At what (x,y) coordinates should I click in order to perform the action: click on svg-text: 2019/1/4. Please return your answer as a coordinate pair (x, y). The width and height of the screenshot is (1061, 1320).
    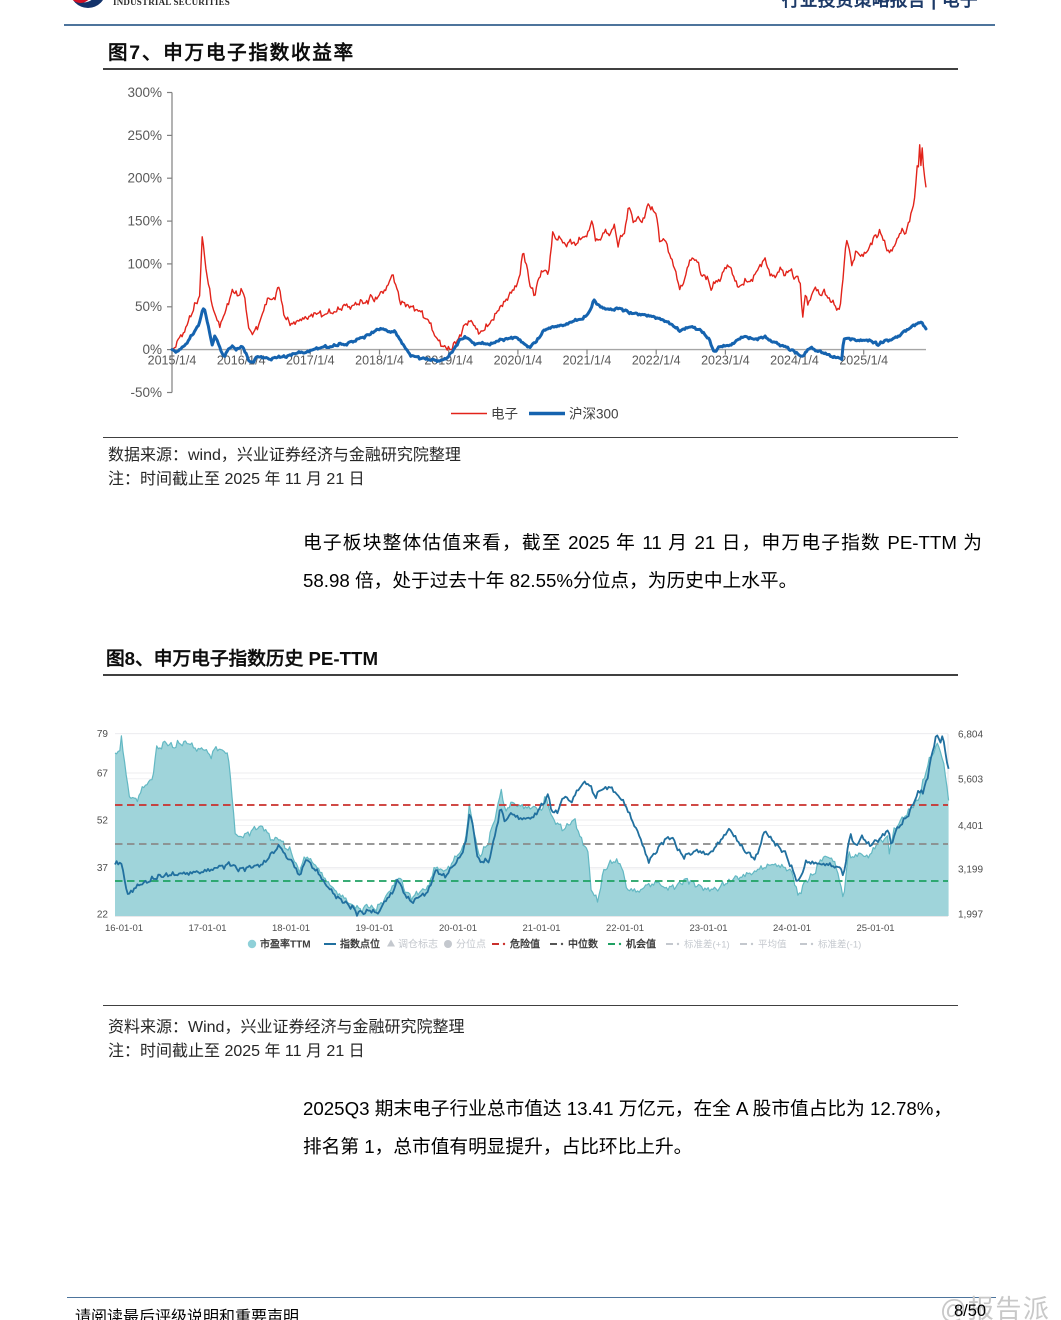
    Looking at the image, I should click on (448, 361).